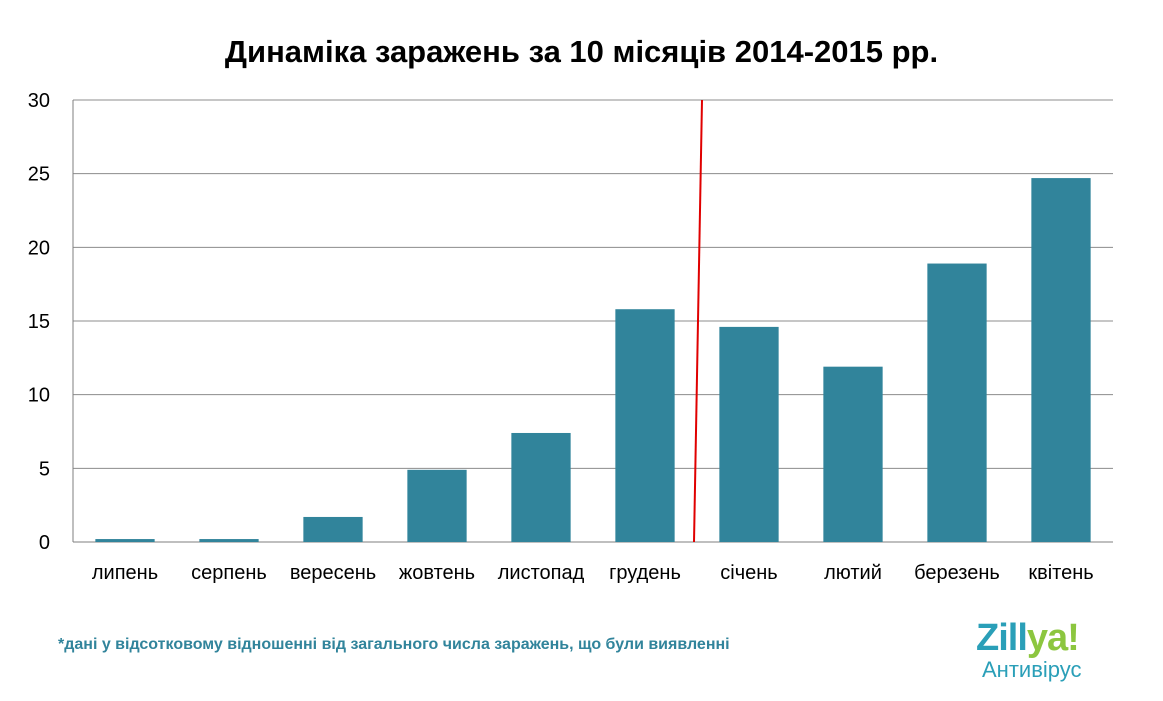 The width and height of the screenshot is (1163, 701). Describe the element at coordinates (125, 573) in the screenshot. I see `x-tick-label: липень` at that location.